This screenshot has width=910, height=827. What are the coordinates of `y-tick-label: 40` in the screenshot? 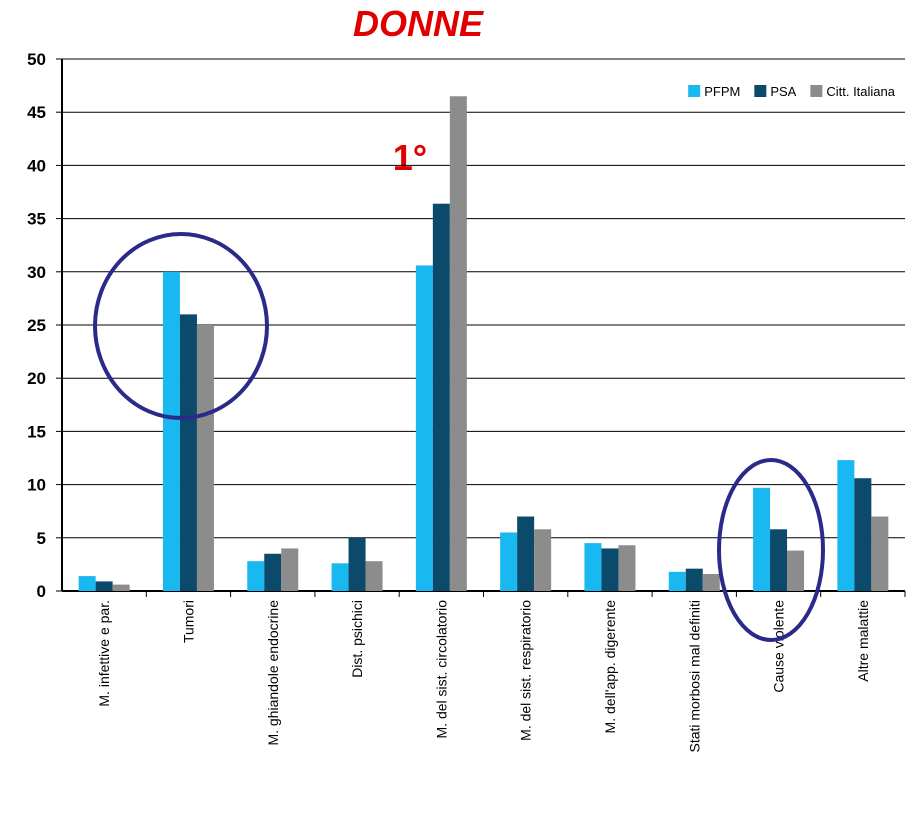 It's located at (36, 165).